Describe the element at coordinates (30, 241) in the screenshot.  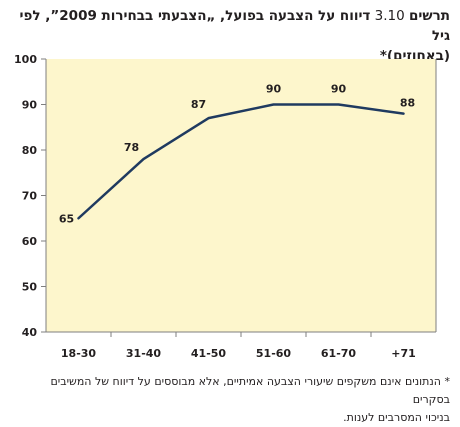
I see `y-tick-label: 60` at that location.